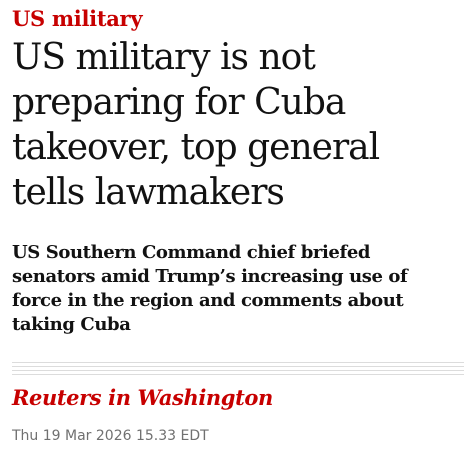 The width and height of the screenshot is (464, 454). What do you see at coordinates (110, 436) in the screenshot?
I see `publish-dateline: Thu 19 Mar 2026 15.33 EDT` at bounding box center [110, 436].